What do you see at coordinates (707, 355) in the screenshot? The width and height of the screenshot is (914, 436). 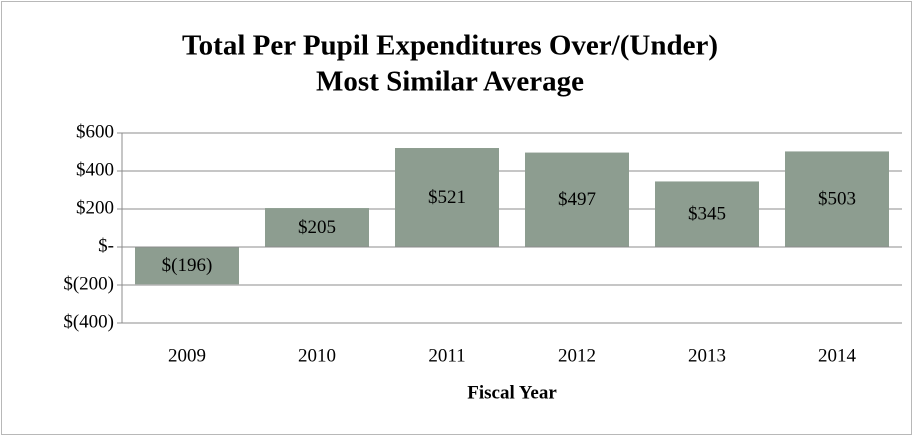 I see `x-tick-label: 2013` at bounding box center [707, 355].